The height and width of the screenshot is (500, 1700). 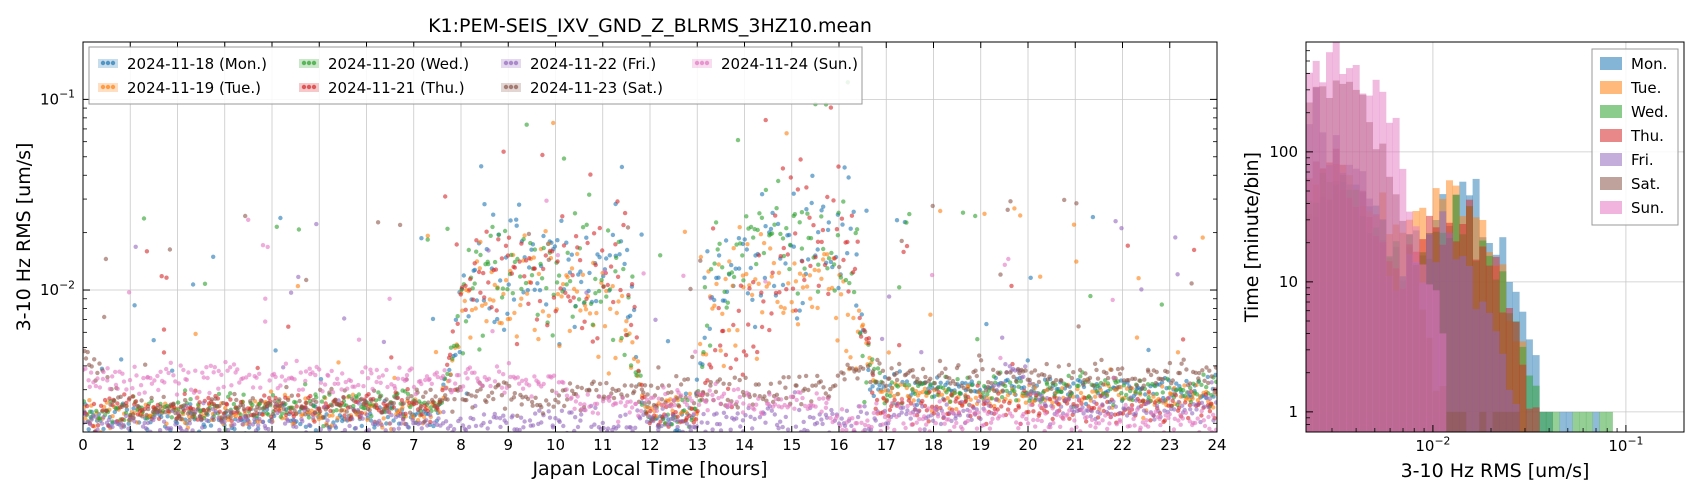 I want to click on legend-marker, so click(x=309, y=87).